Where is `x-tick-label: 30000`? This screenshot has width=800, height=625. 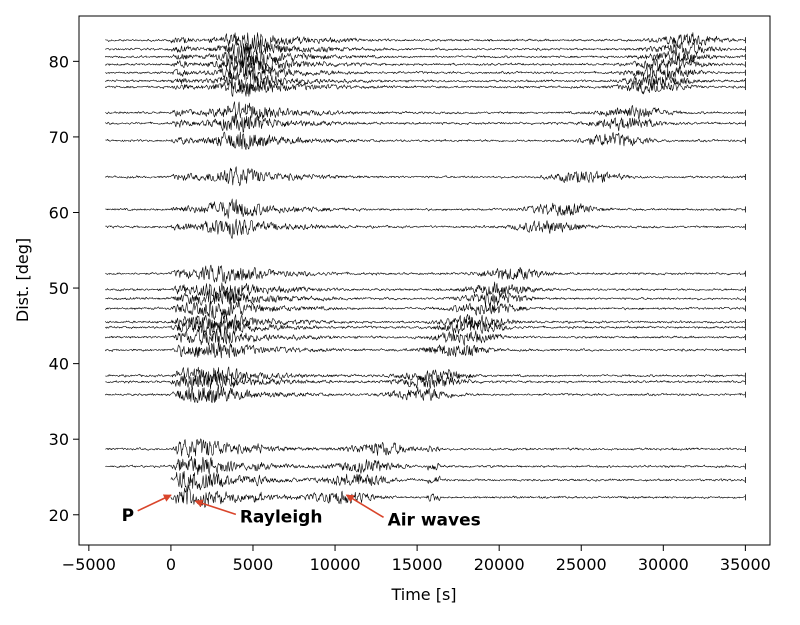 x-tick-label: 30000 is located at coordinates (663, 564).